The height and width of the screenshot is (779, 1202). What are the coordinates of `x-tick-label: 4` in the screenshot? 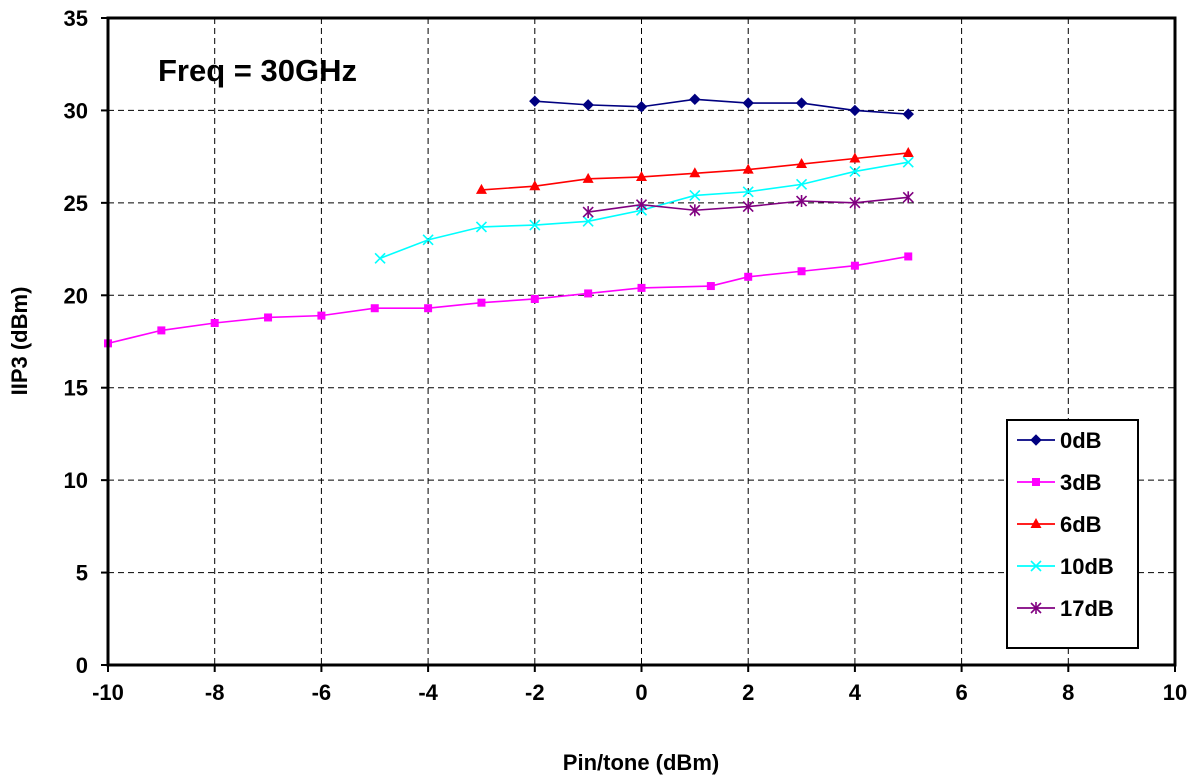 It's located at (855, 692).